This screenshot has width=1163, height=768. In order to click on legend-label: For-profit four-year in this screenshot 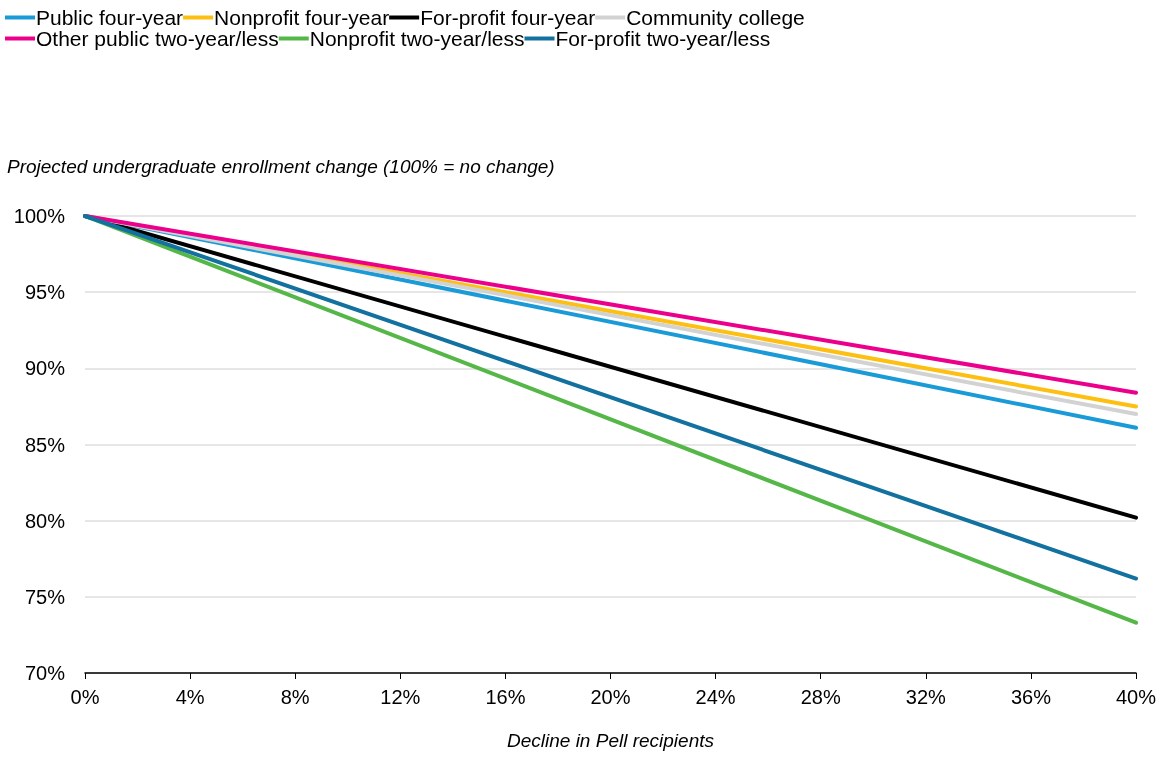, I will do `click(508, 17)`.